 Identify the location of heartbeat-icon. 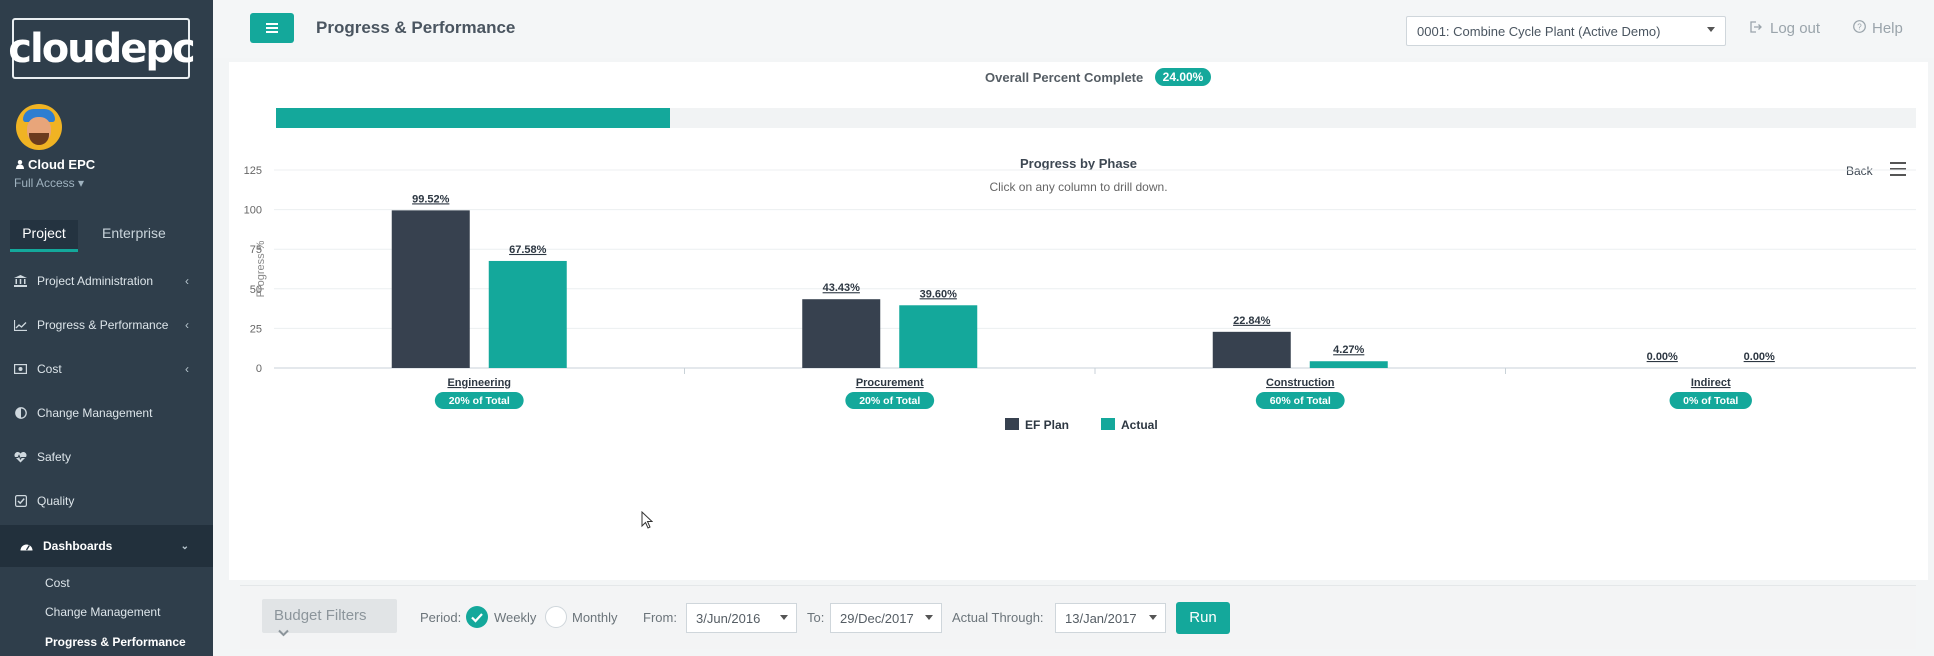
(20, 457).